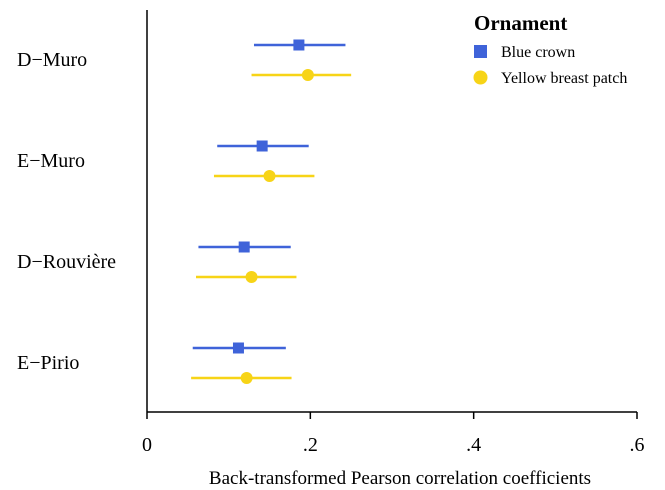 Image resolution: width=665 pixels, height=490 pixels. What do you see at coordinates (48, 363) in the screenshot?
I see `category-label: E−Pirio` at bounding box center [48, 363].